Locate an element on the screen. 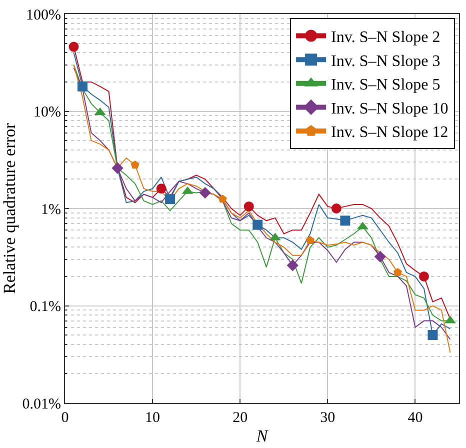 This screenshot has height=448, width=466. x-tick-label: 20 is located at coordinates (240, 418).